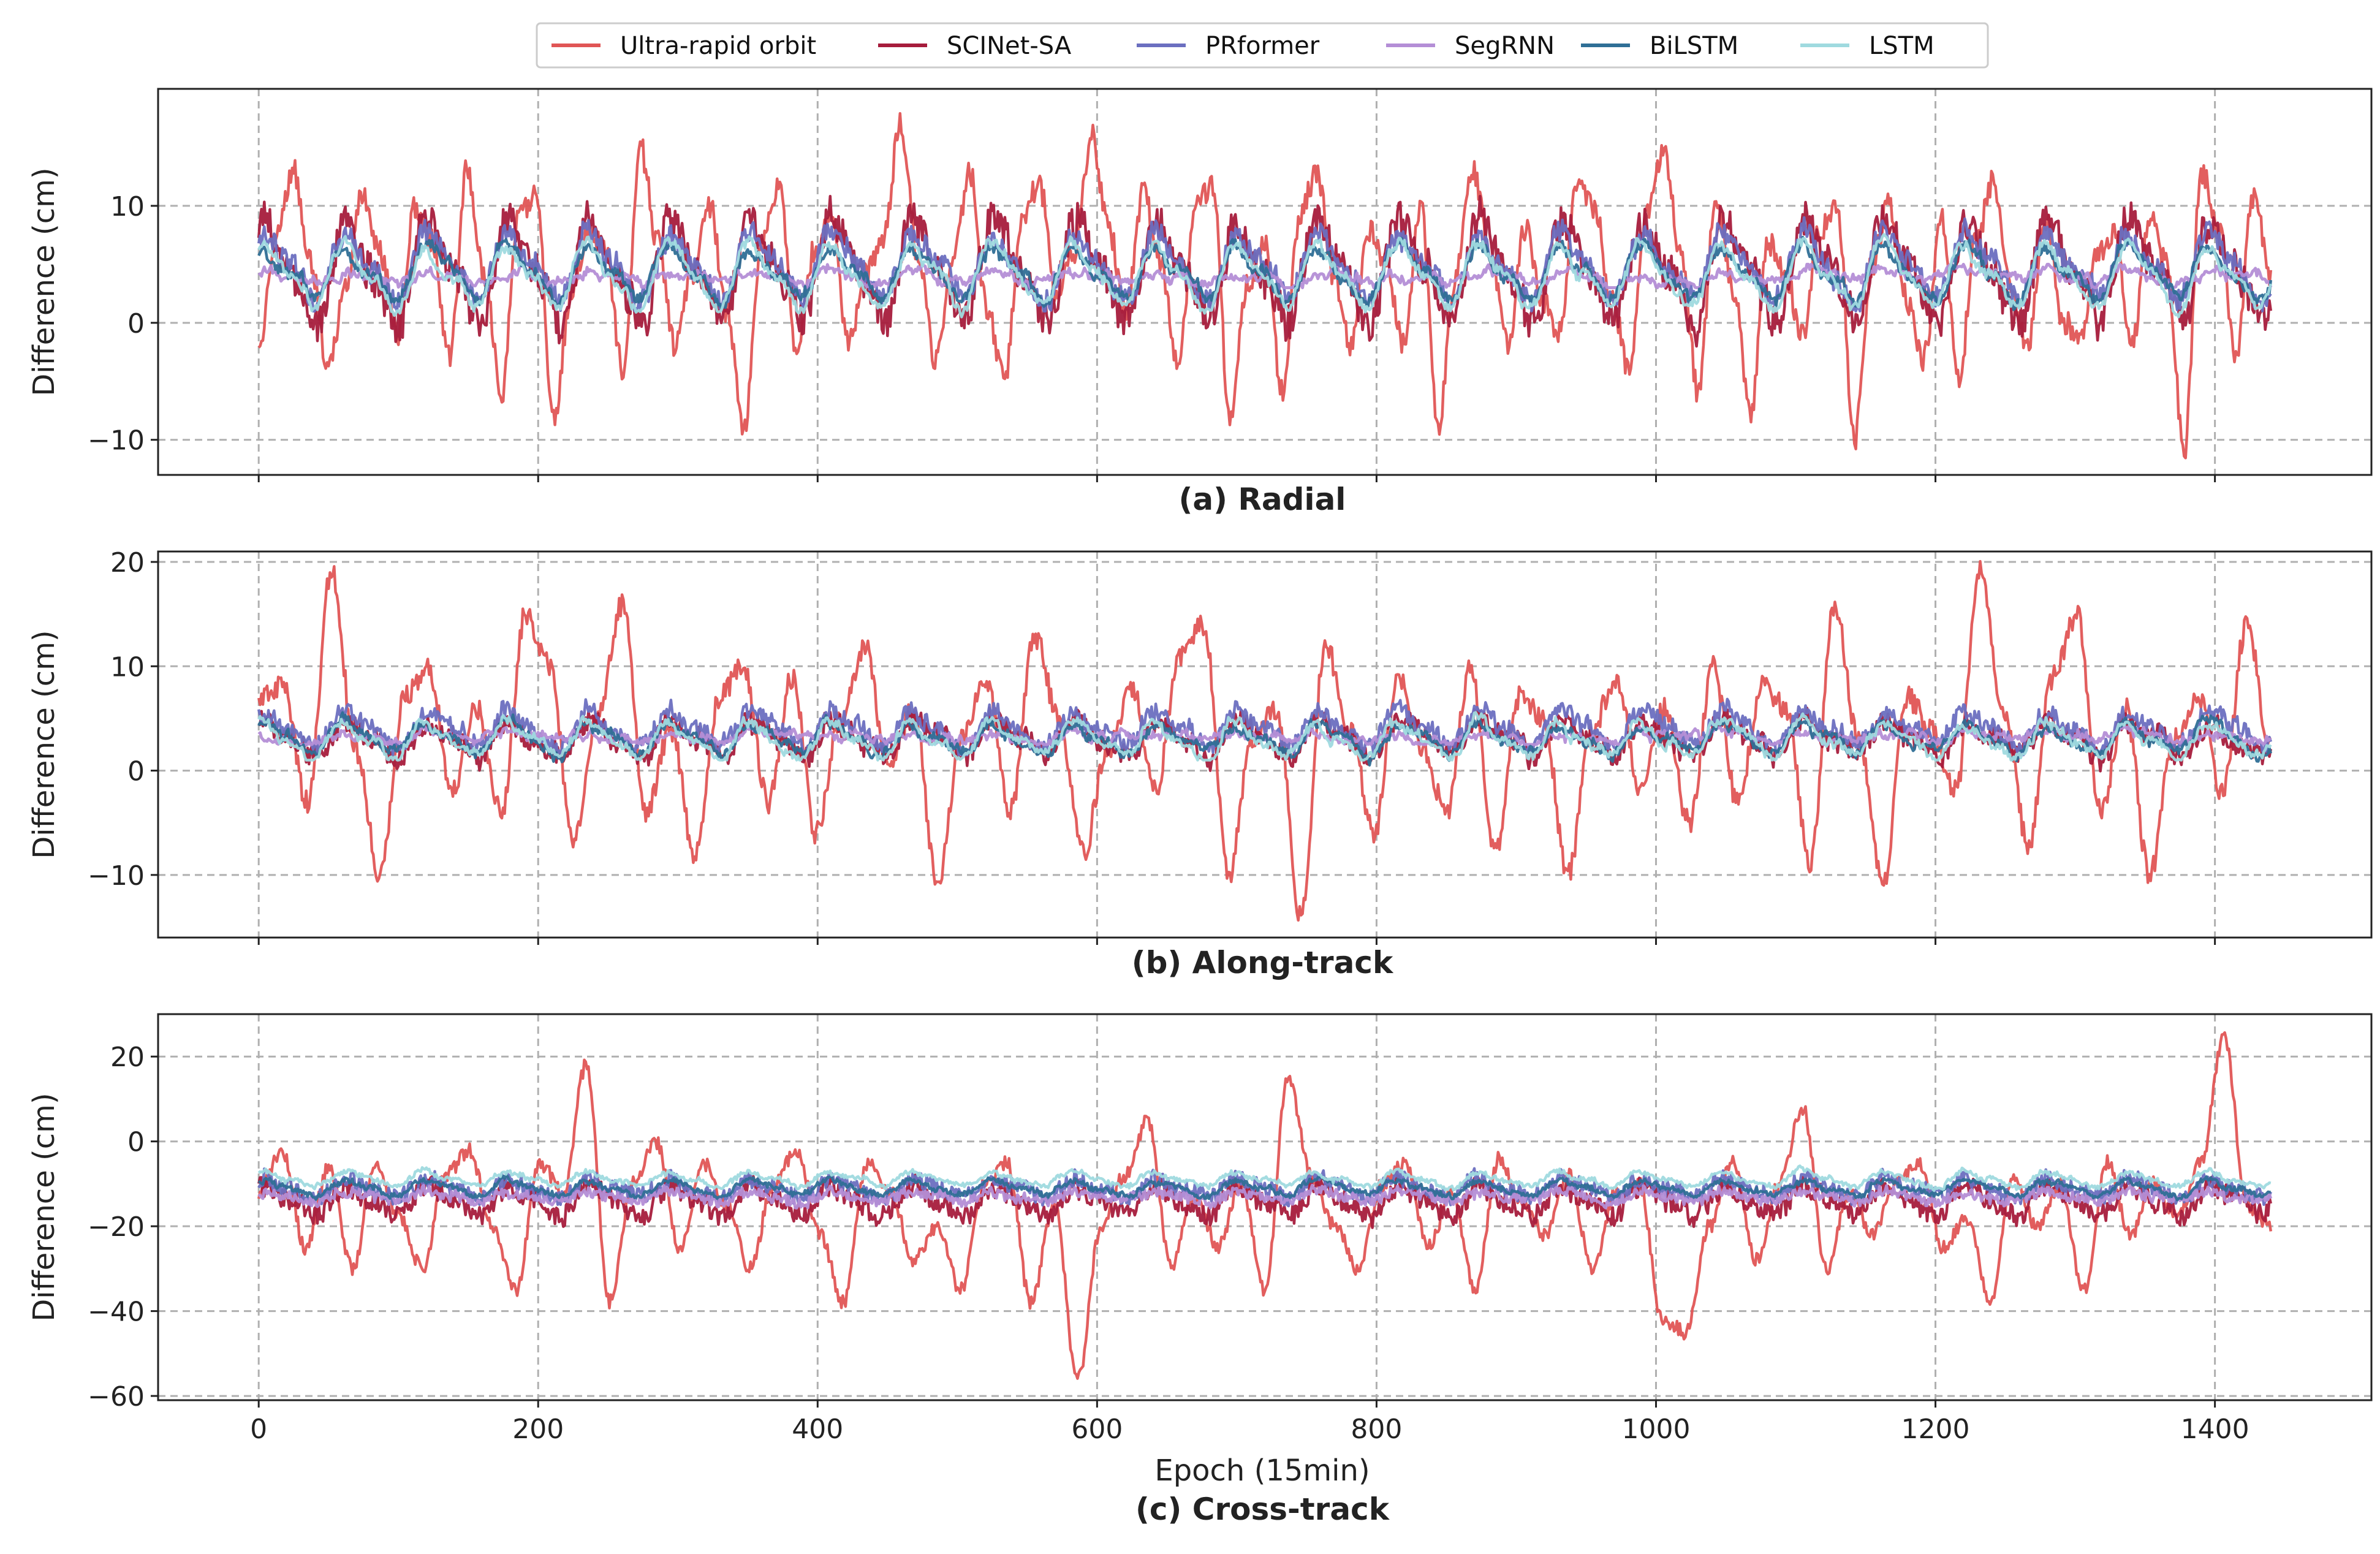 This screenshot has height=1554, width=2380. What do you see at coordinates (116, 1227) in the screenshot?
I see `y-tick-label: −20` at bounding box center [116, 1227].